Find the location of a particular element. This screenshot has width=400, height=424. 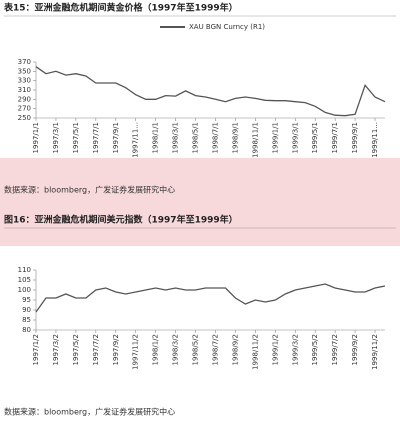

chart-title: 表15：亚洲金融危机期间黄金价格（1997年至1999年） is located at coordinates (120, 8).